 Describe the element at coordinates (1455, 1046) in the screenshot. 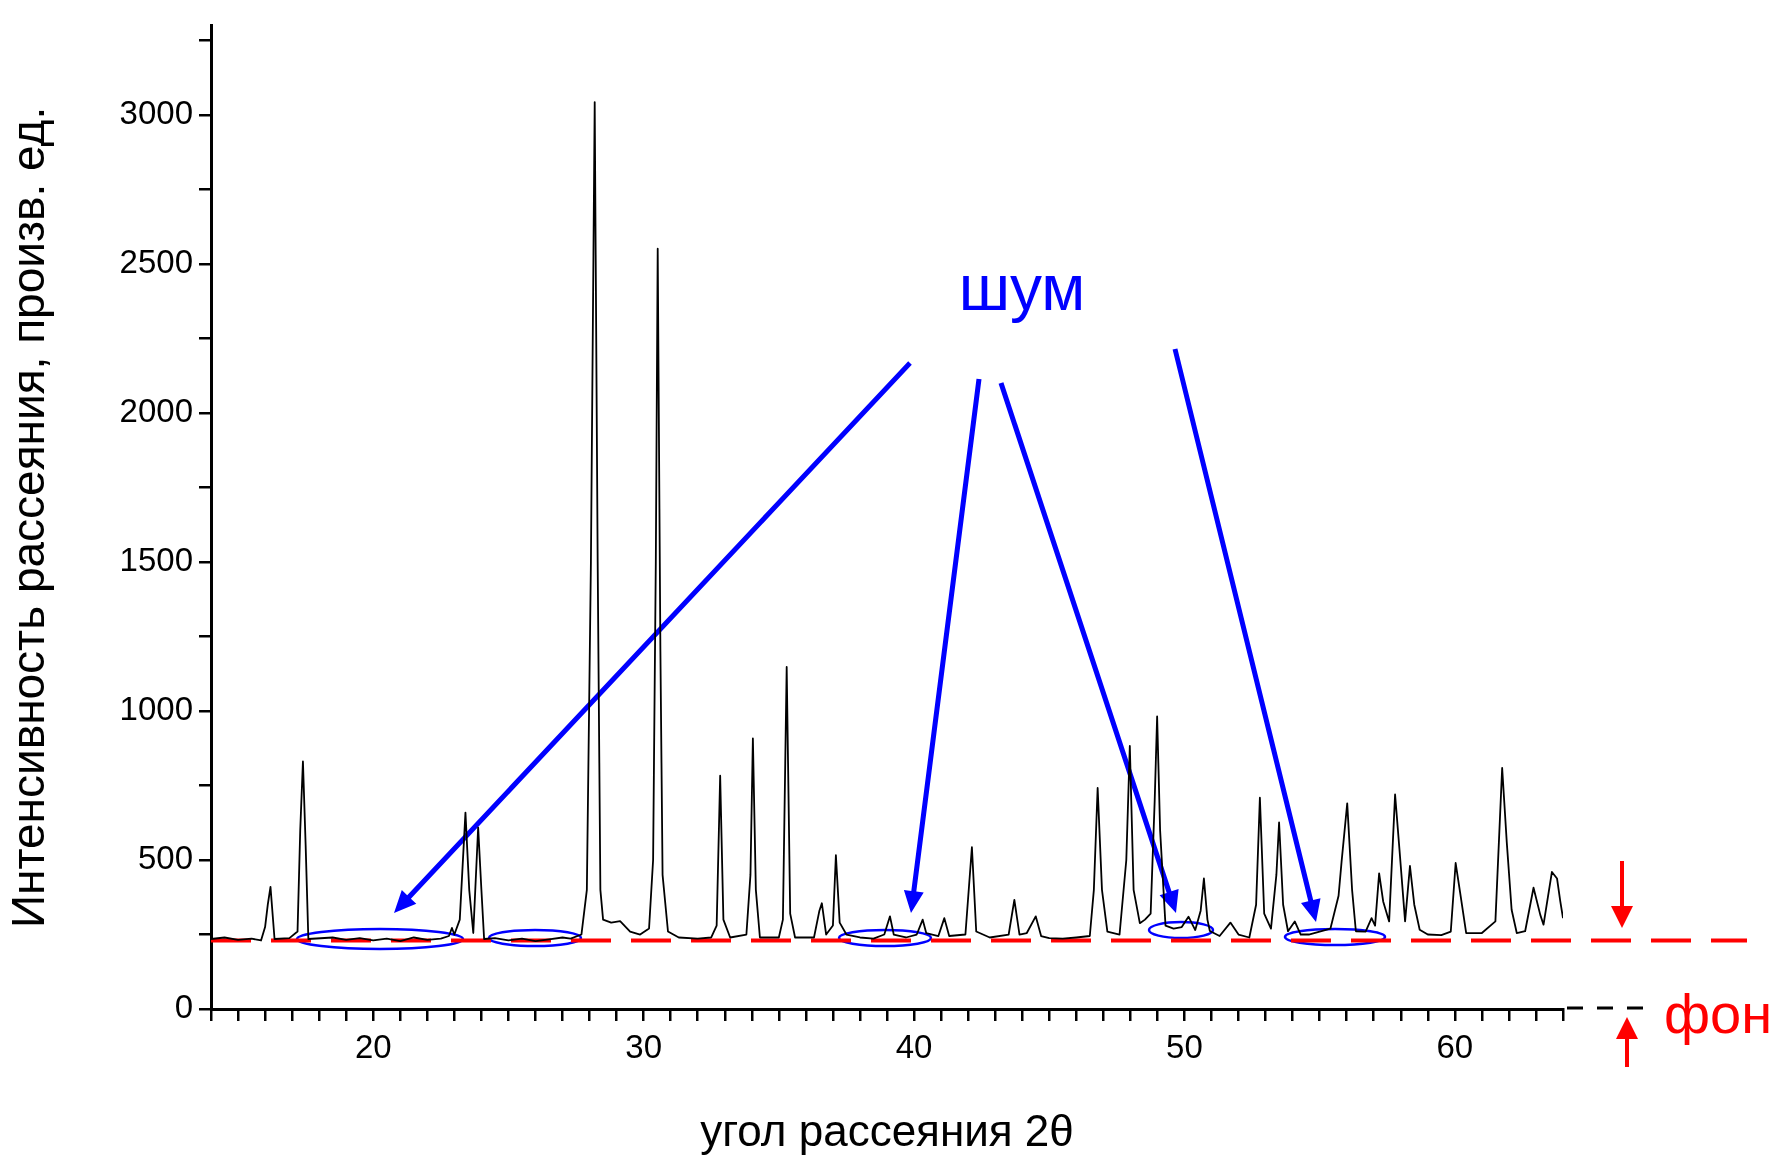

I see `x-tick-label: 60` at that location.